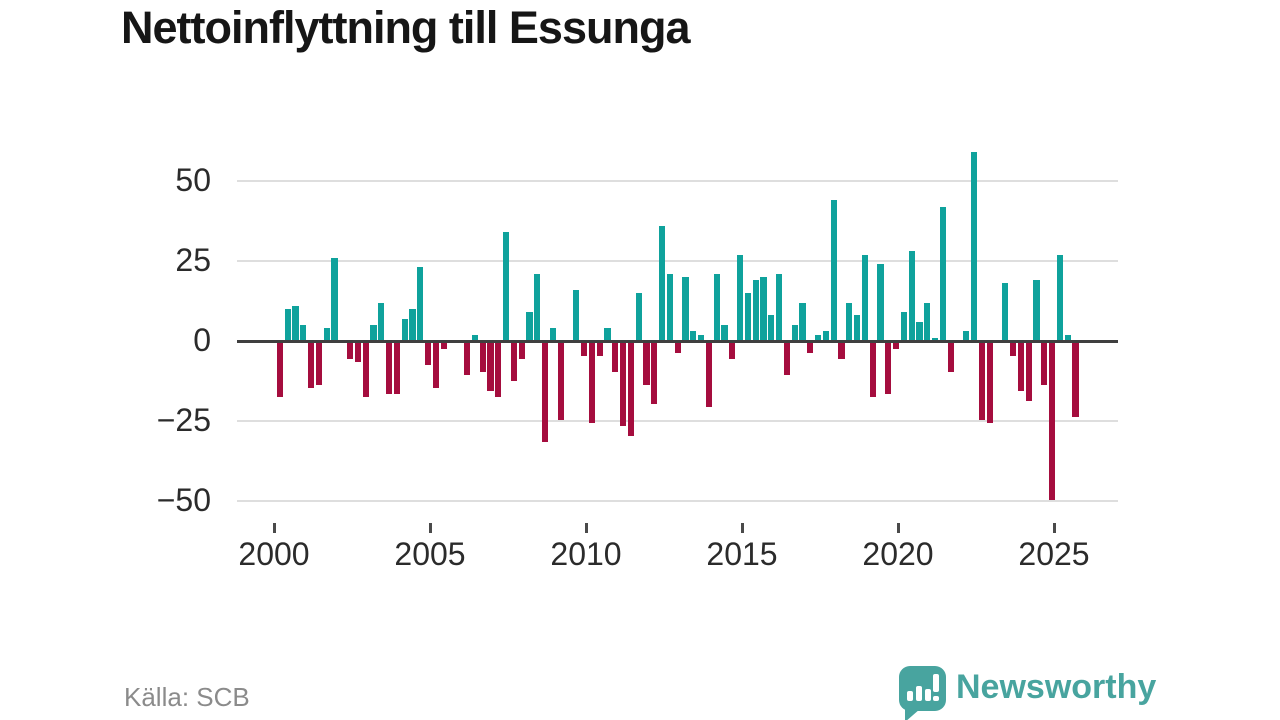 The image size is (1280, 720). Describe the element at coordinates (430, 554) in the screenshot. I see `x-axis-label: 2005` at that location.